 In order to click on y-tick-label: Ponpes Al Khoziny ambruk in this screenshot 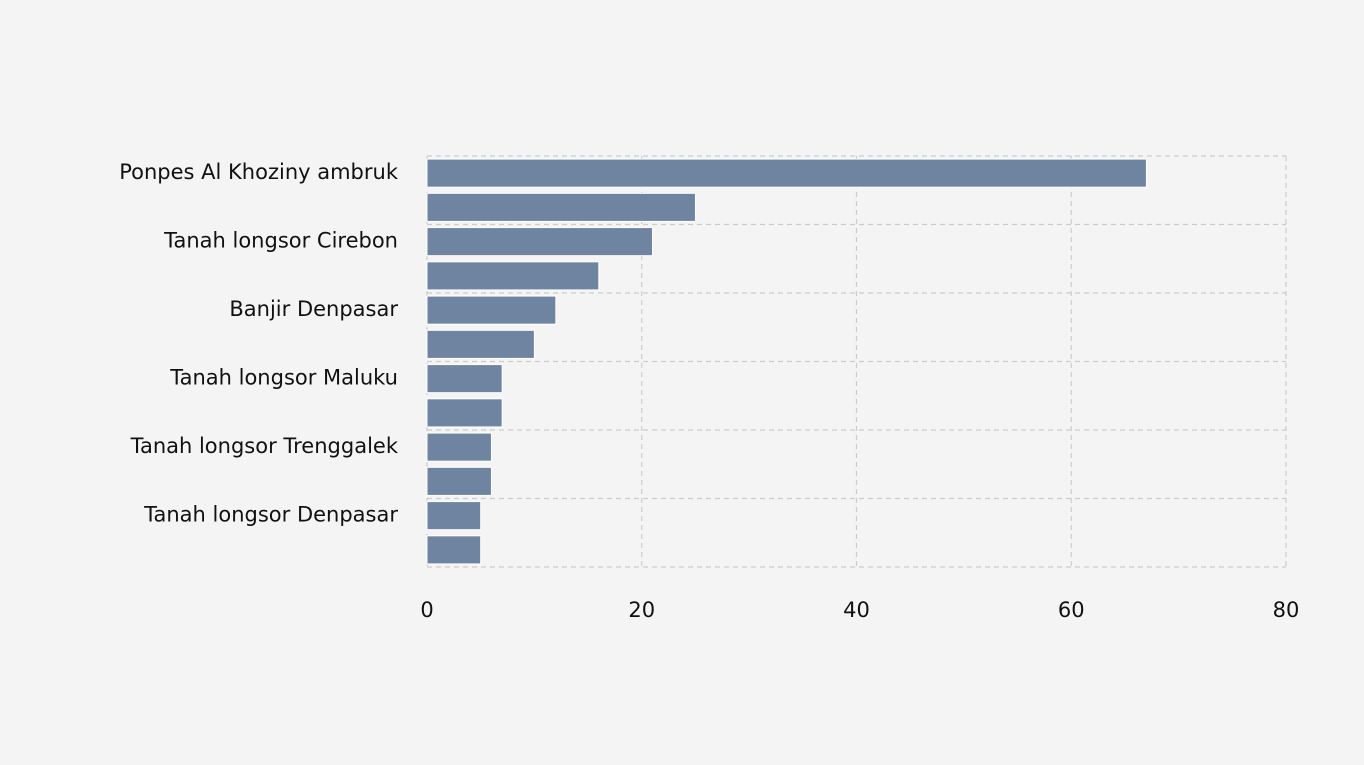, I will do `click(259, 172)`.